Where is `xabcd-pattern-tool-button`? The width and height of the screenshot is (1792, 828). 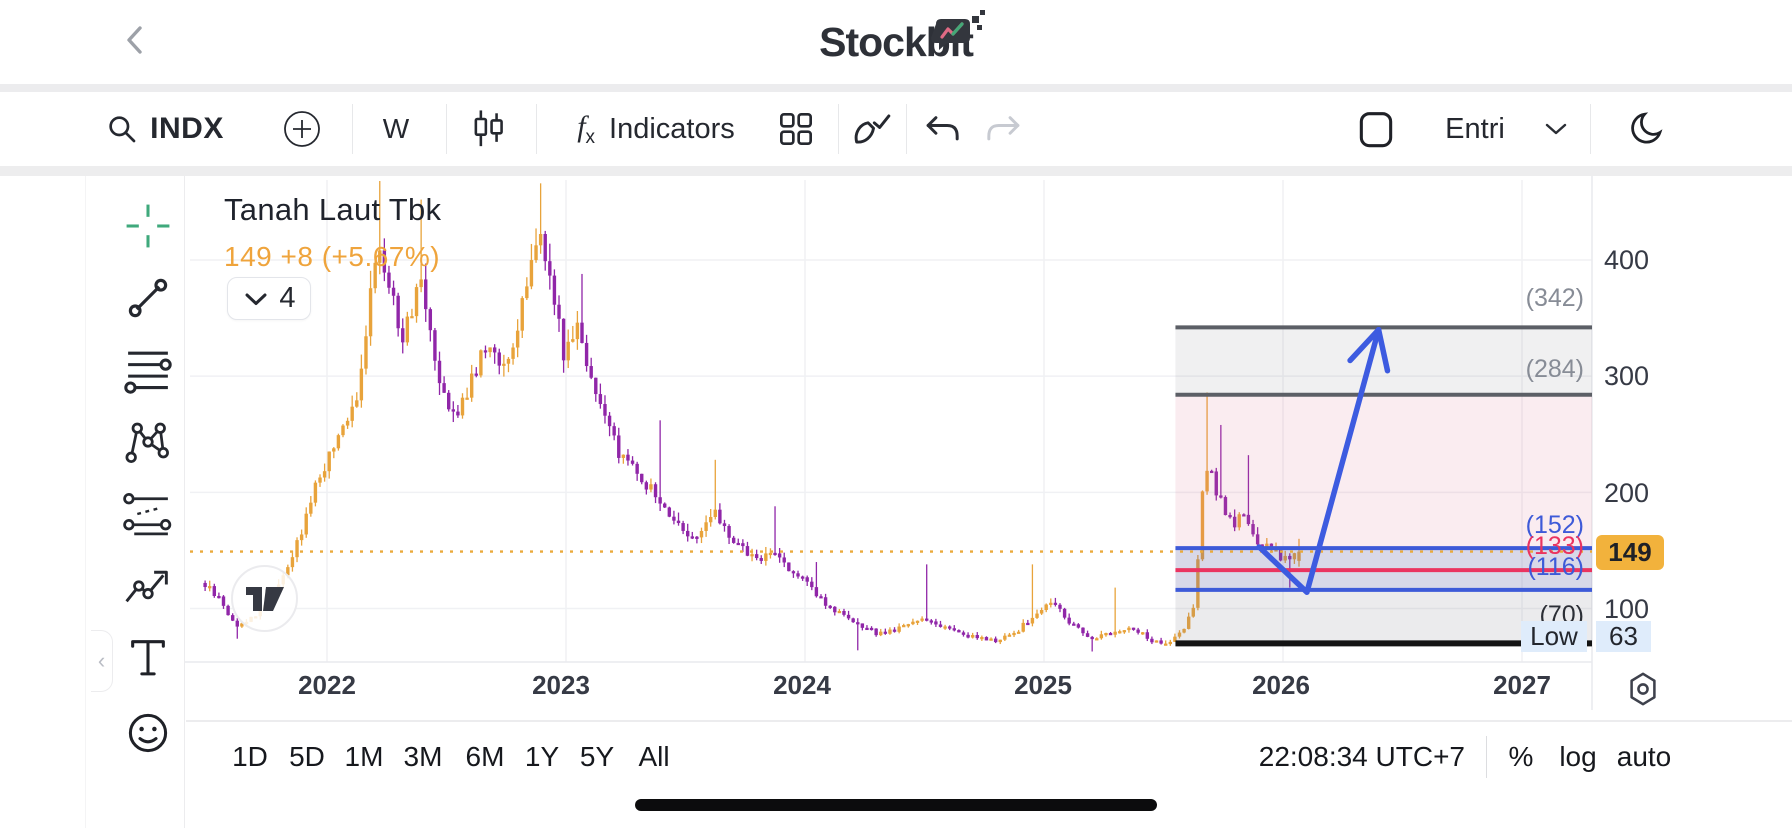
xabcd-pattern-tool-button is located at coordinates (148, 442).